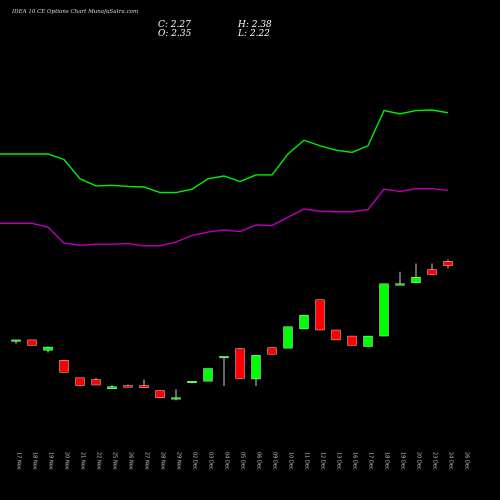  Describe the element at coordinates (147, 461) in the screenshot. I see `x-tick-label: 27 Nov` at that location.